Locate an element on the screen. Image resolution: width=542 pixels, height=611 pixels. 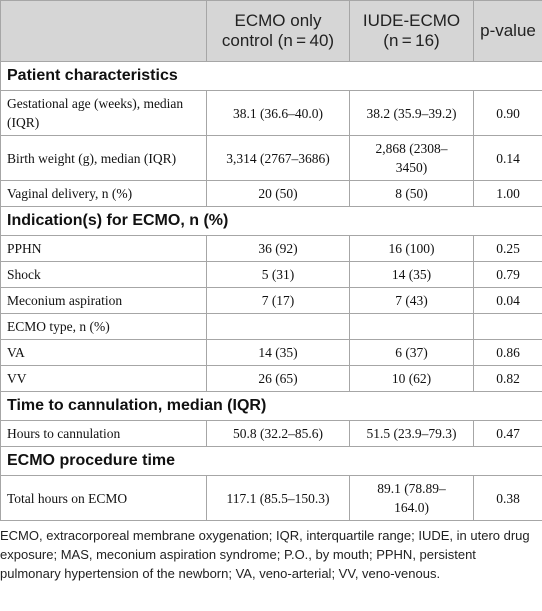
value-cell: 0.14 is located at coordinates (507, 158).